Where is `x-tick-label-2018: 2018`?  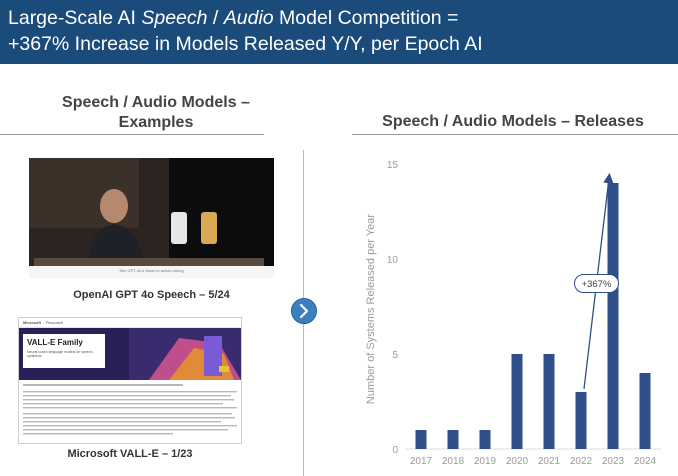 x-tick-label-2018: 2018 is located at coordinates (453, 461).